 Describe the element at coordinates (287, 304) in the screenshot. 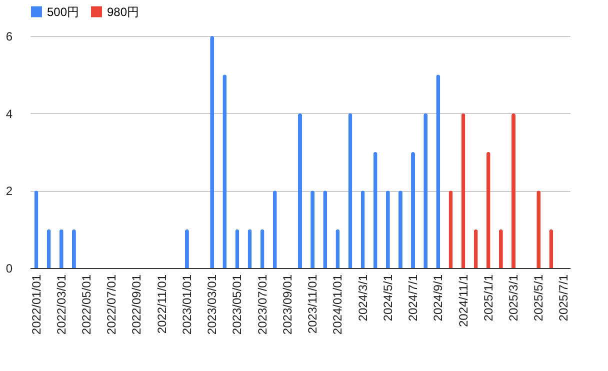

I see `x-tick-label: 2023/09/01` at that location.